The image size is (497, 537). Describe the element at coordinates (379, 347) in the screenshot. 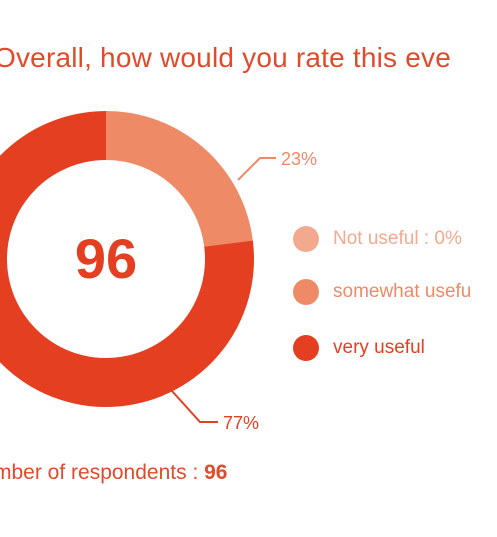

I see `legend-label-very-useful: very useful` at that location.